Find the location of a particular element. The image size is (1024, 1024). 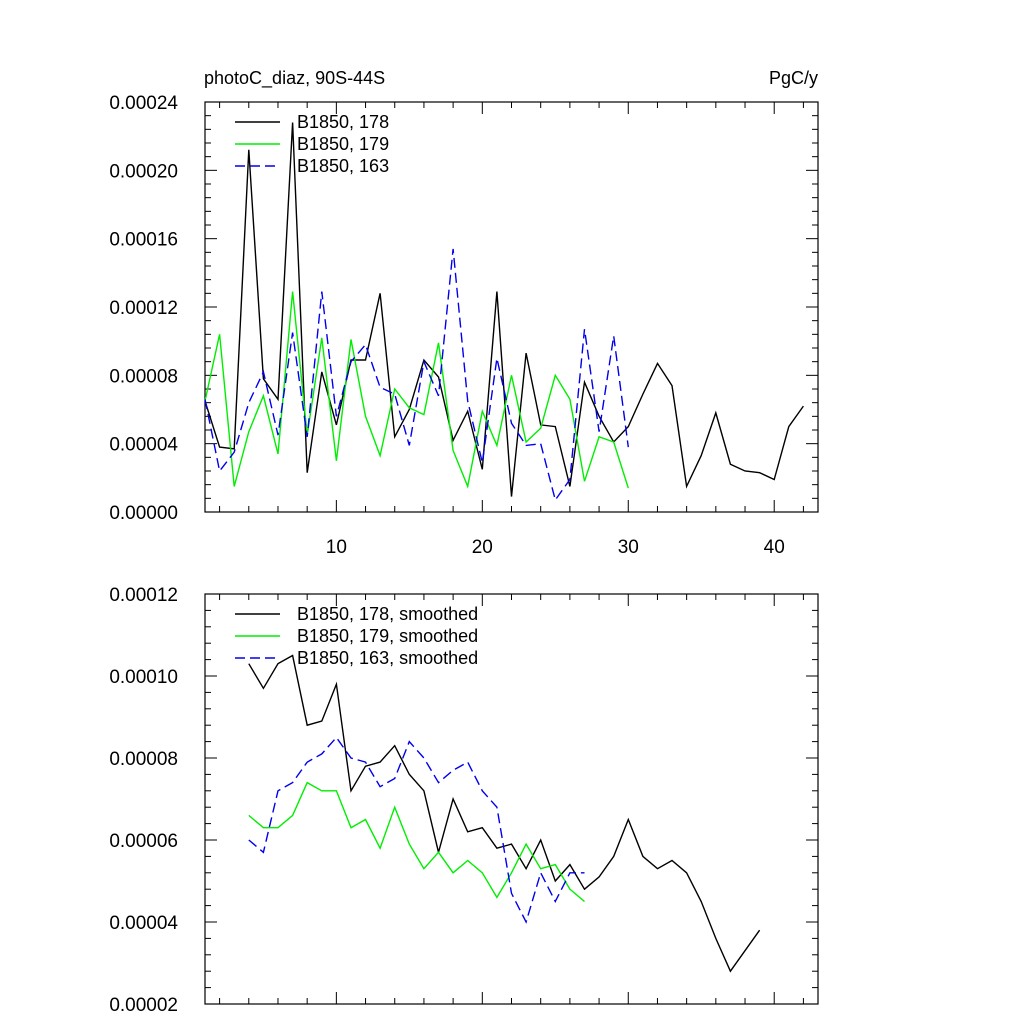

y-tick-label: 0.00000 is located at coordinates (143, 513).